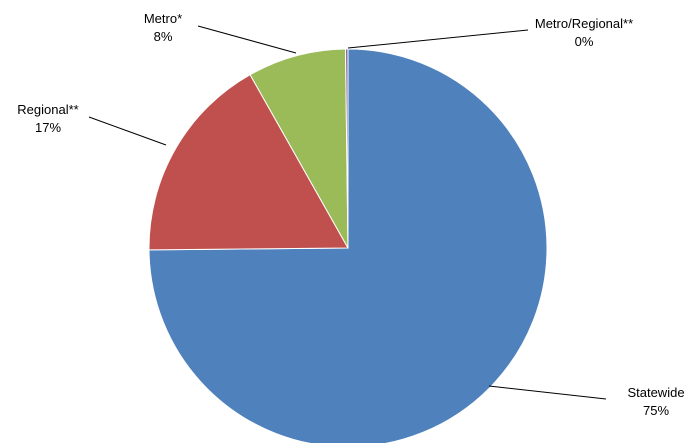  What do you see at coordinates (248, 162) in the screenshot?
I see `slice-regional` at bounding box center [248, 162].